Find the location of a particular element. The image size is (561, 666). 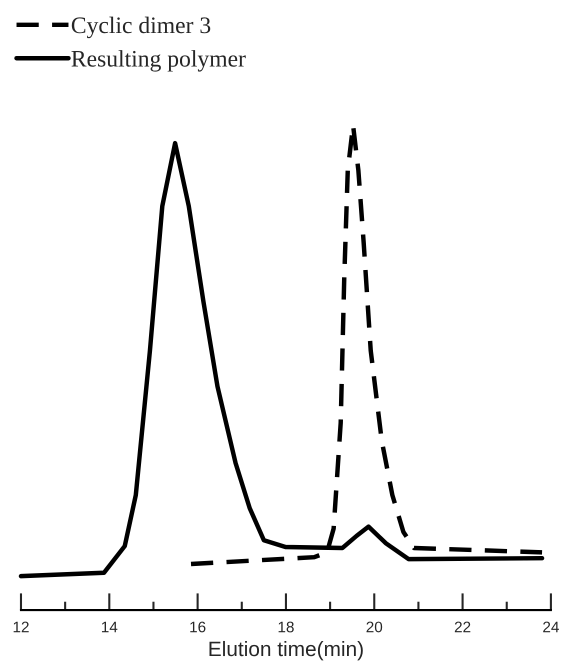

x-tick-label: 20 is located at coordinates (374, 627).